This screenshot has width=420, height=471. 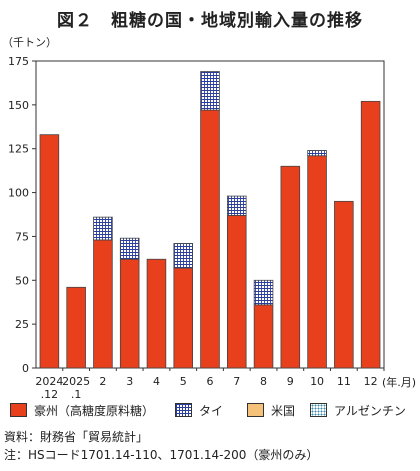 What do you see at coordinates (102, 381) in the screenshot?
I see `x-tick-label: 2` at bounding box center [102, 381].